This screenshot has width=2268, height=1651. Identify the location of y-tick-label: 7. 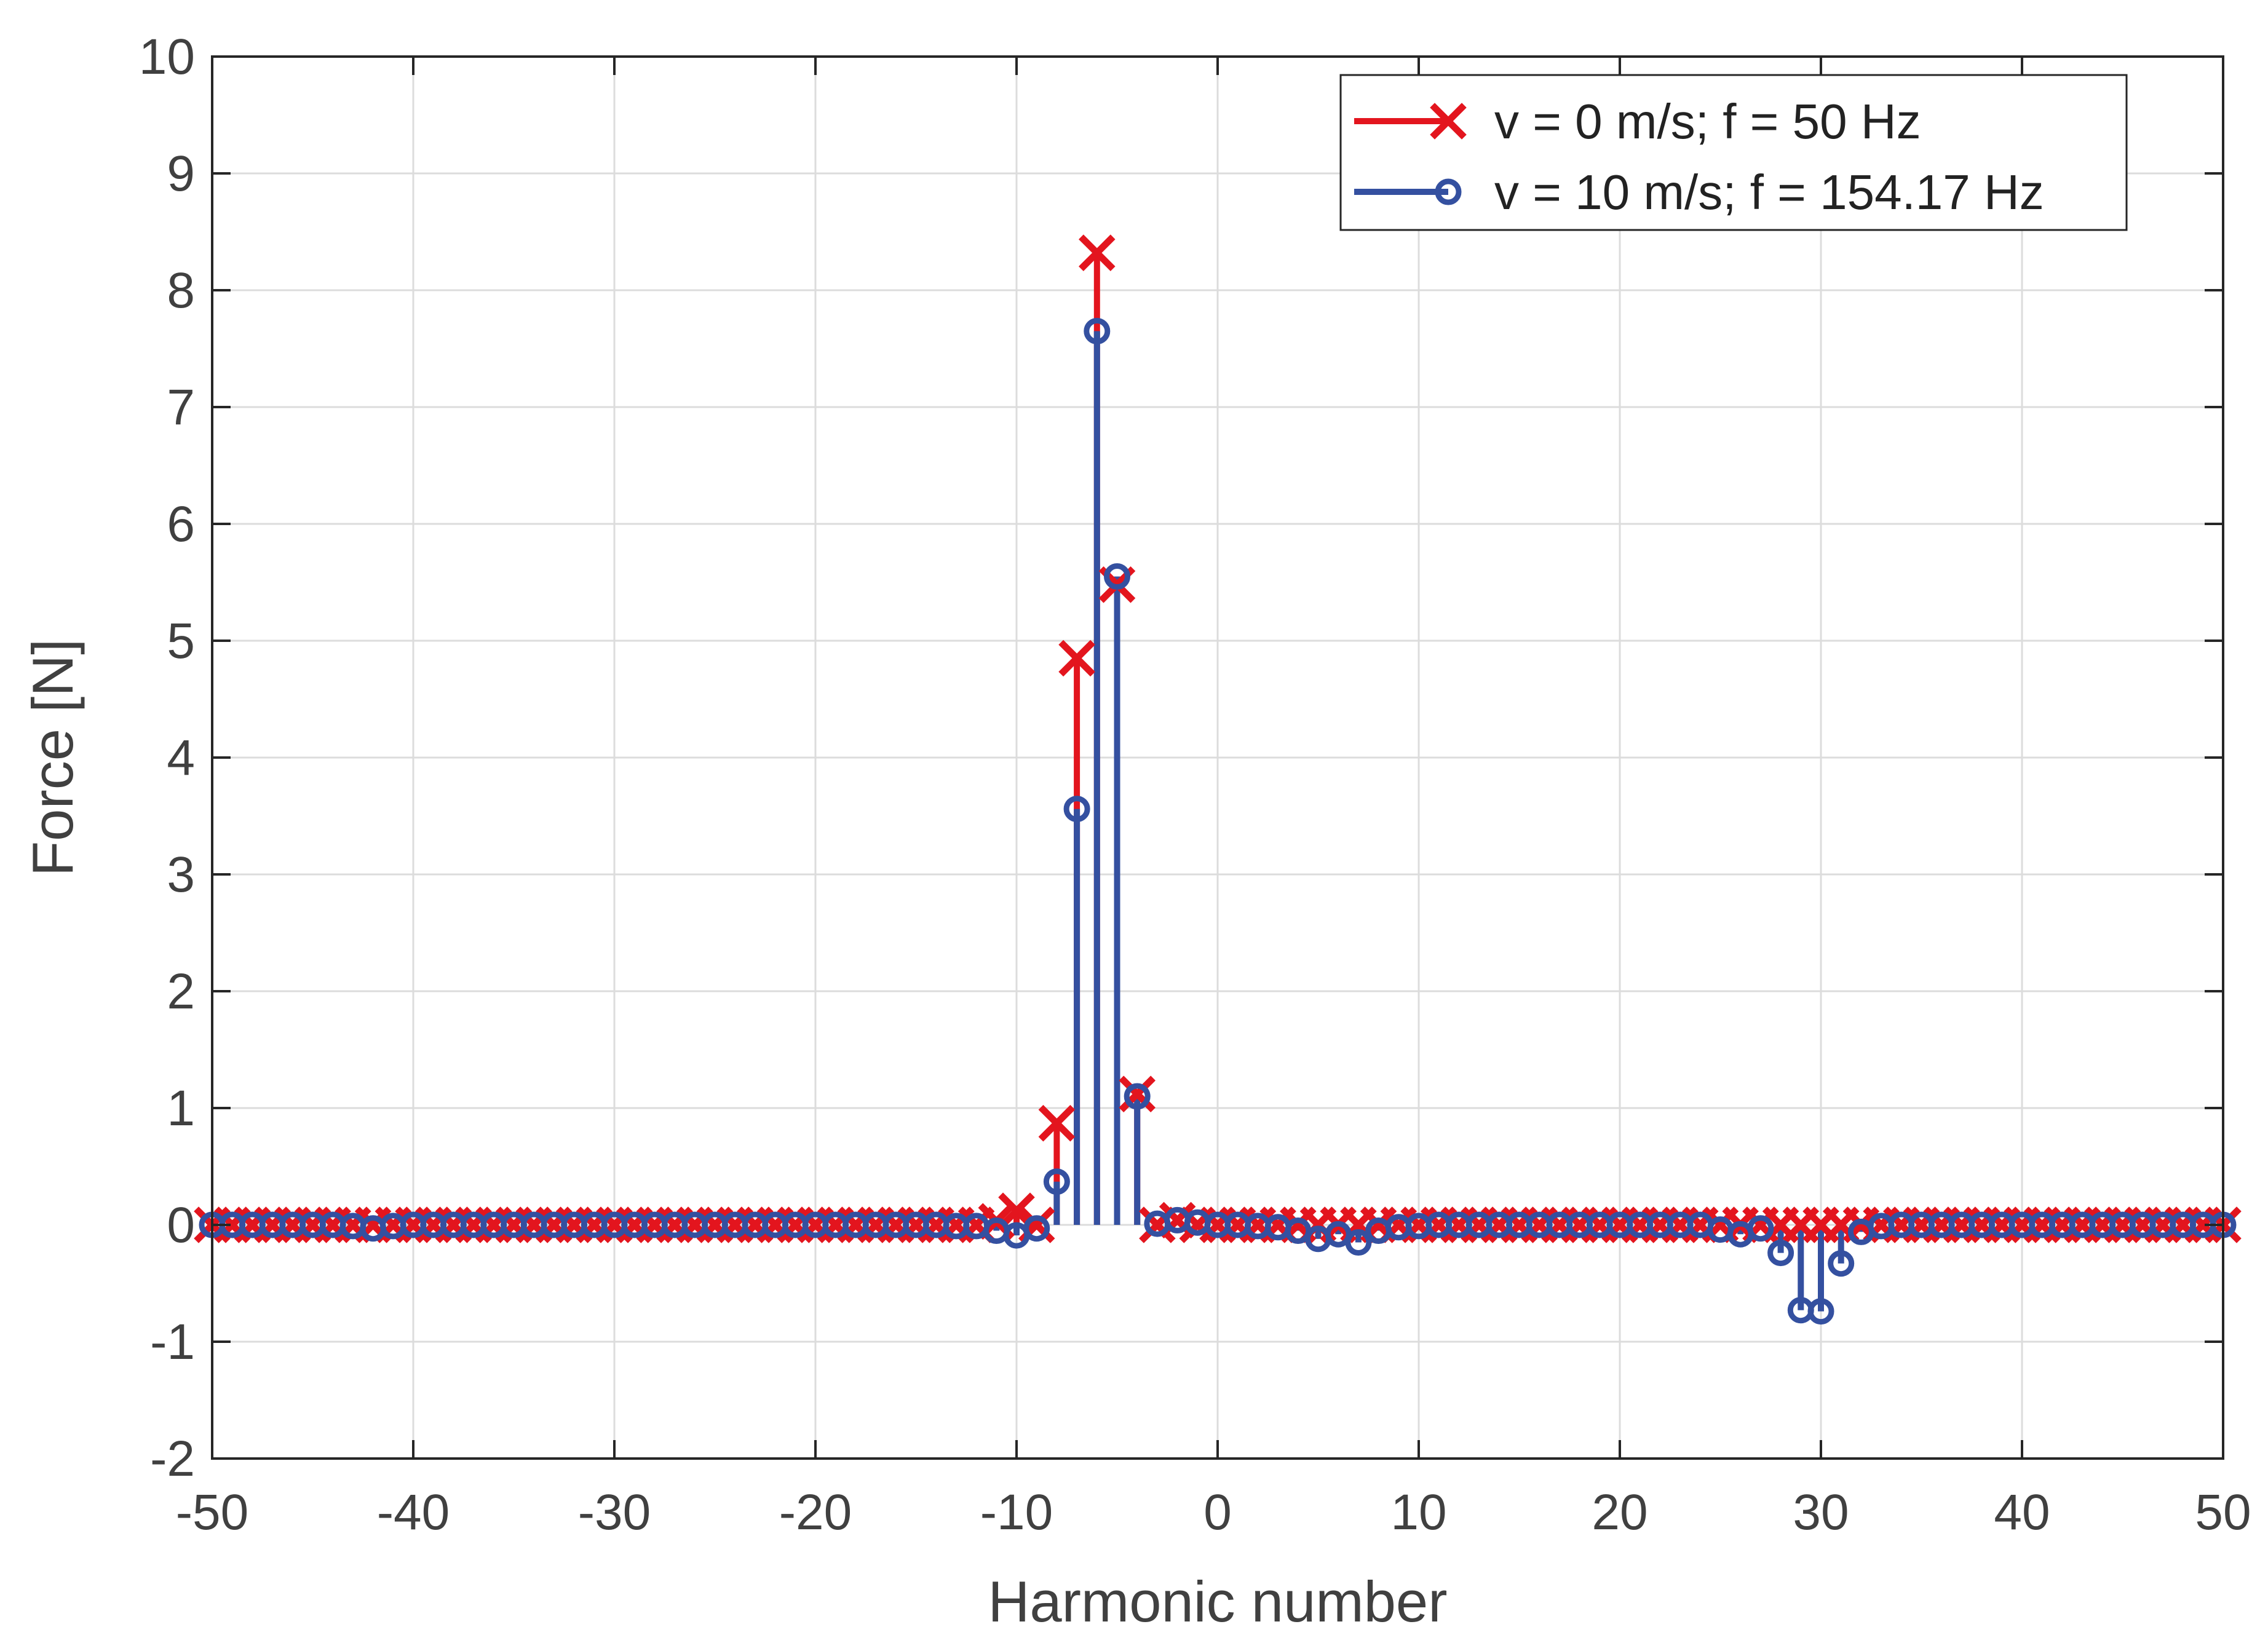
(181, 407).